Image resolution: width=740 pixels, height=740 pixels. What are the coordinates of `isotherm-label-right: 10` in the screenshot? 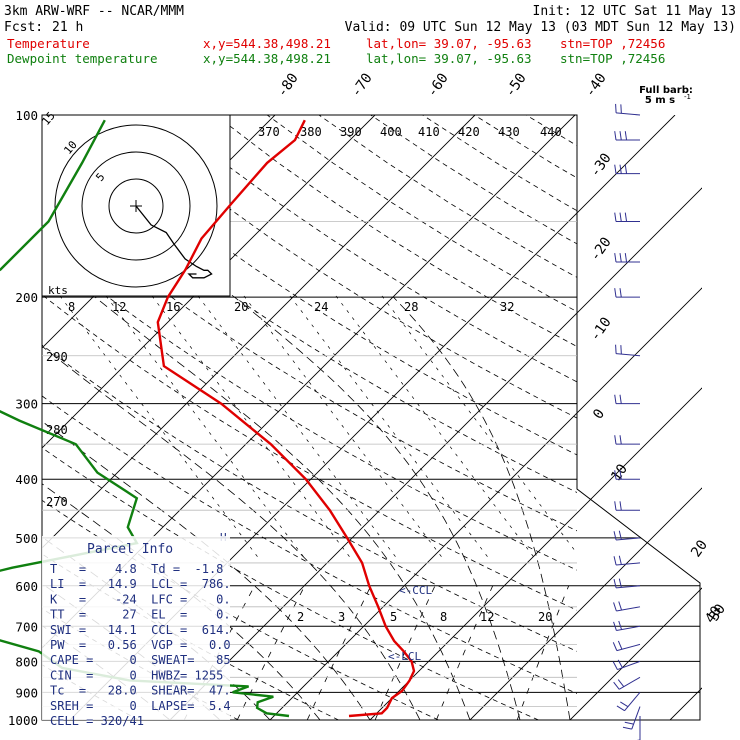 It's located at (619, 472).